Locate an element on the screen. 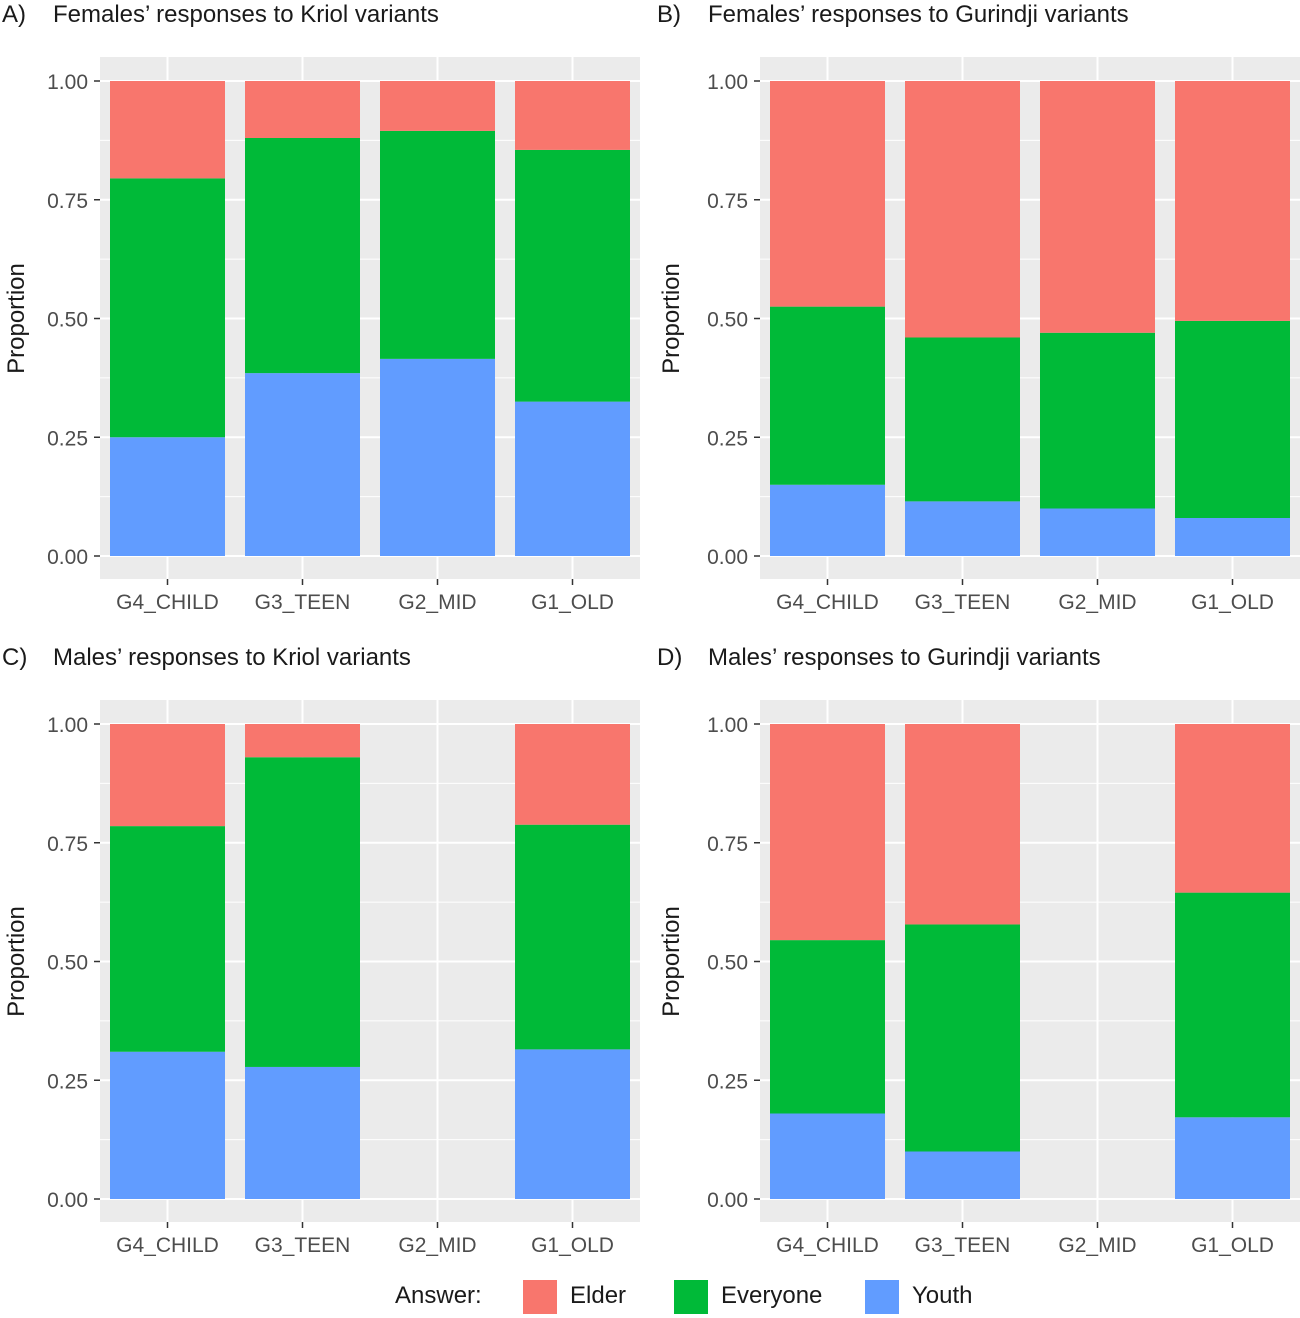 Image resolution: width=1300 pixels, height=1318 pixels. panel-tag-c: C) is located at coordinates (14, 657).